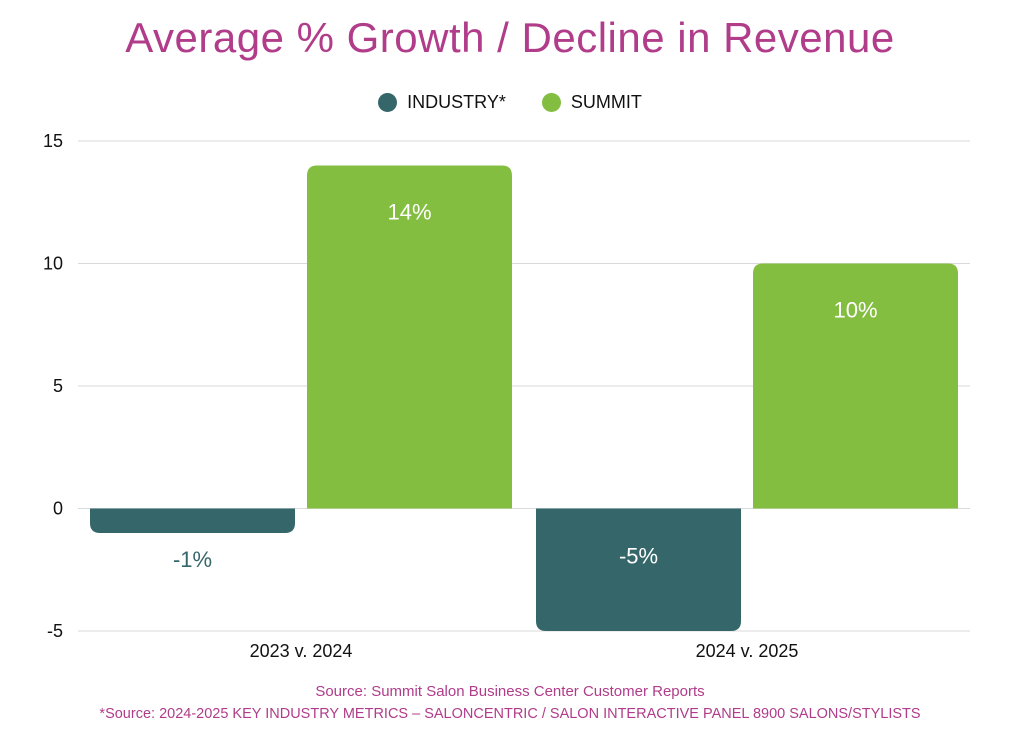 The width and height of the screenshot is (1020, 750). I want to click on data-label: 14%, so click(409, 212).